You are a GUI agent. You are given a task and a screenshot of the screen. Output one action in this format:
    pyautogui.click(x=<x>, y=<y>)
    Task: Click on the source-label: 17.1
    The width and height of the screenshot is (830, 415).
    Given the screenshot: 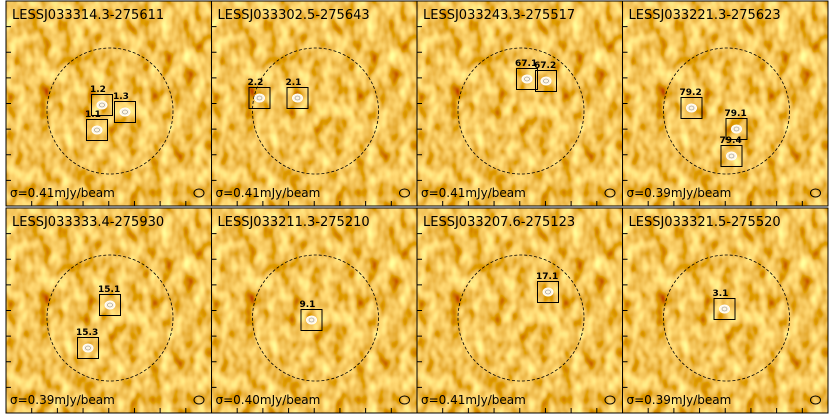 What is the action you would take?
    pyautogui.click(x=547, y=277)
    